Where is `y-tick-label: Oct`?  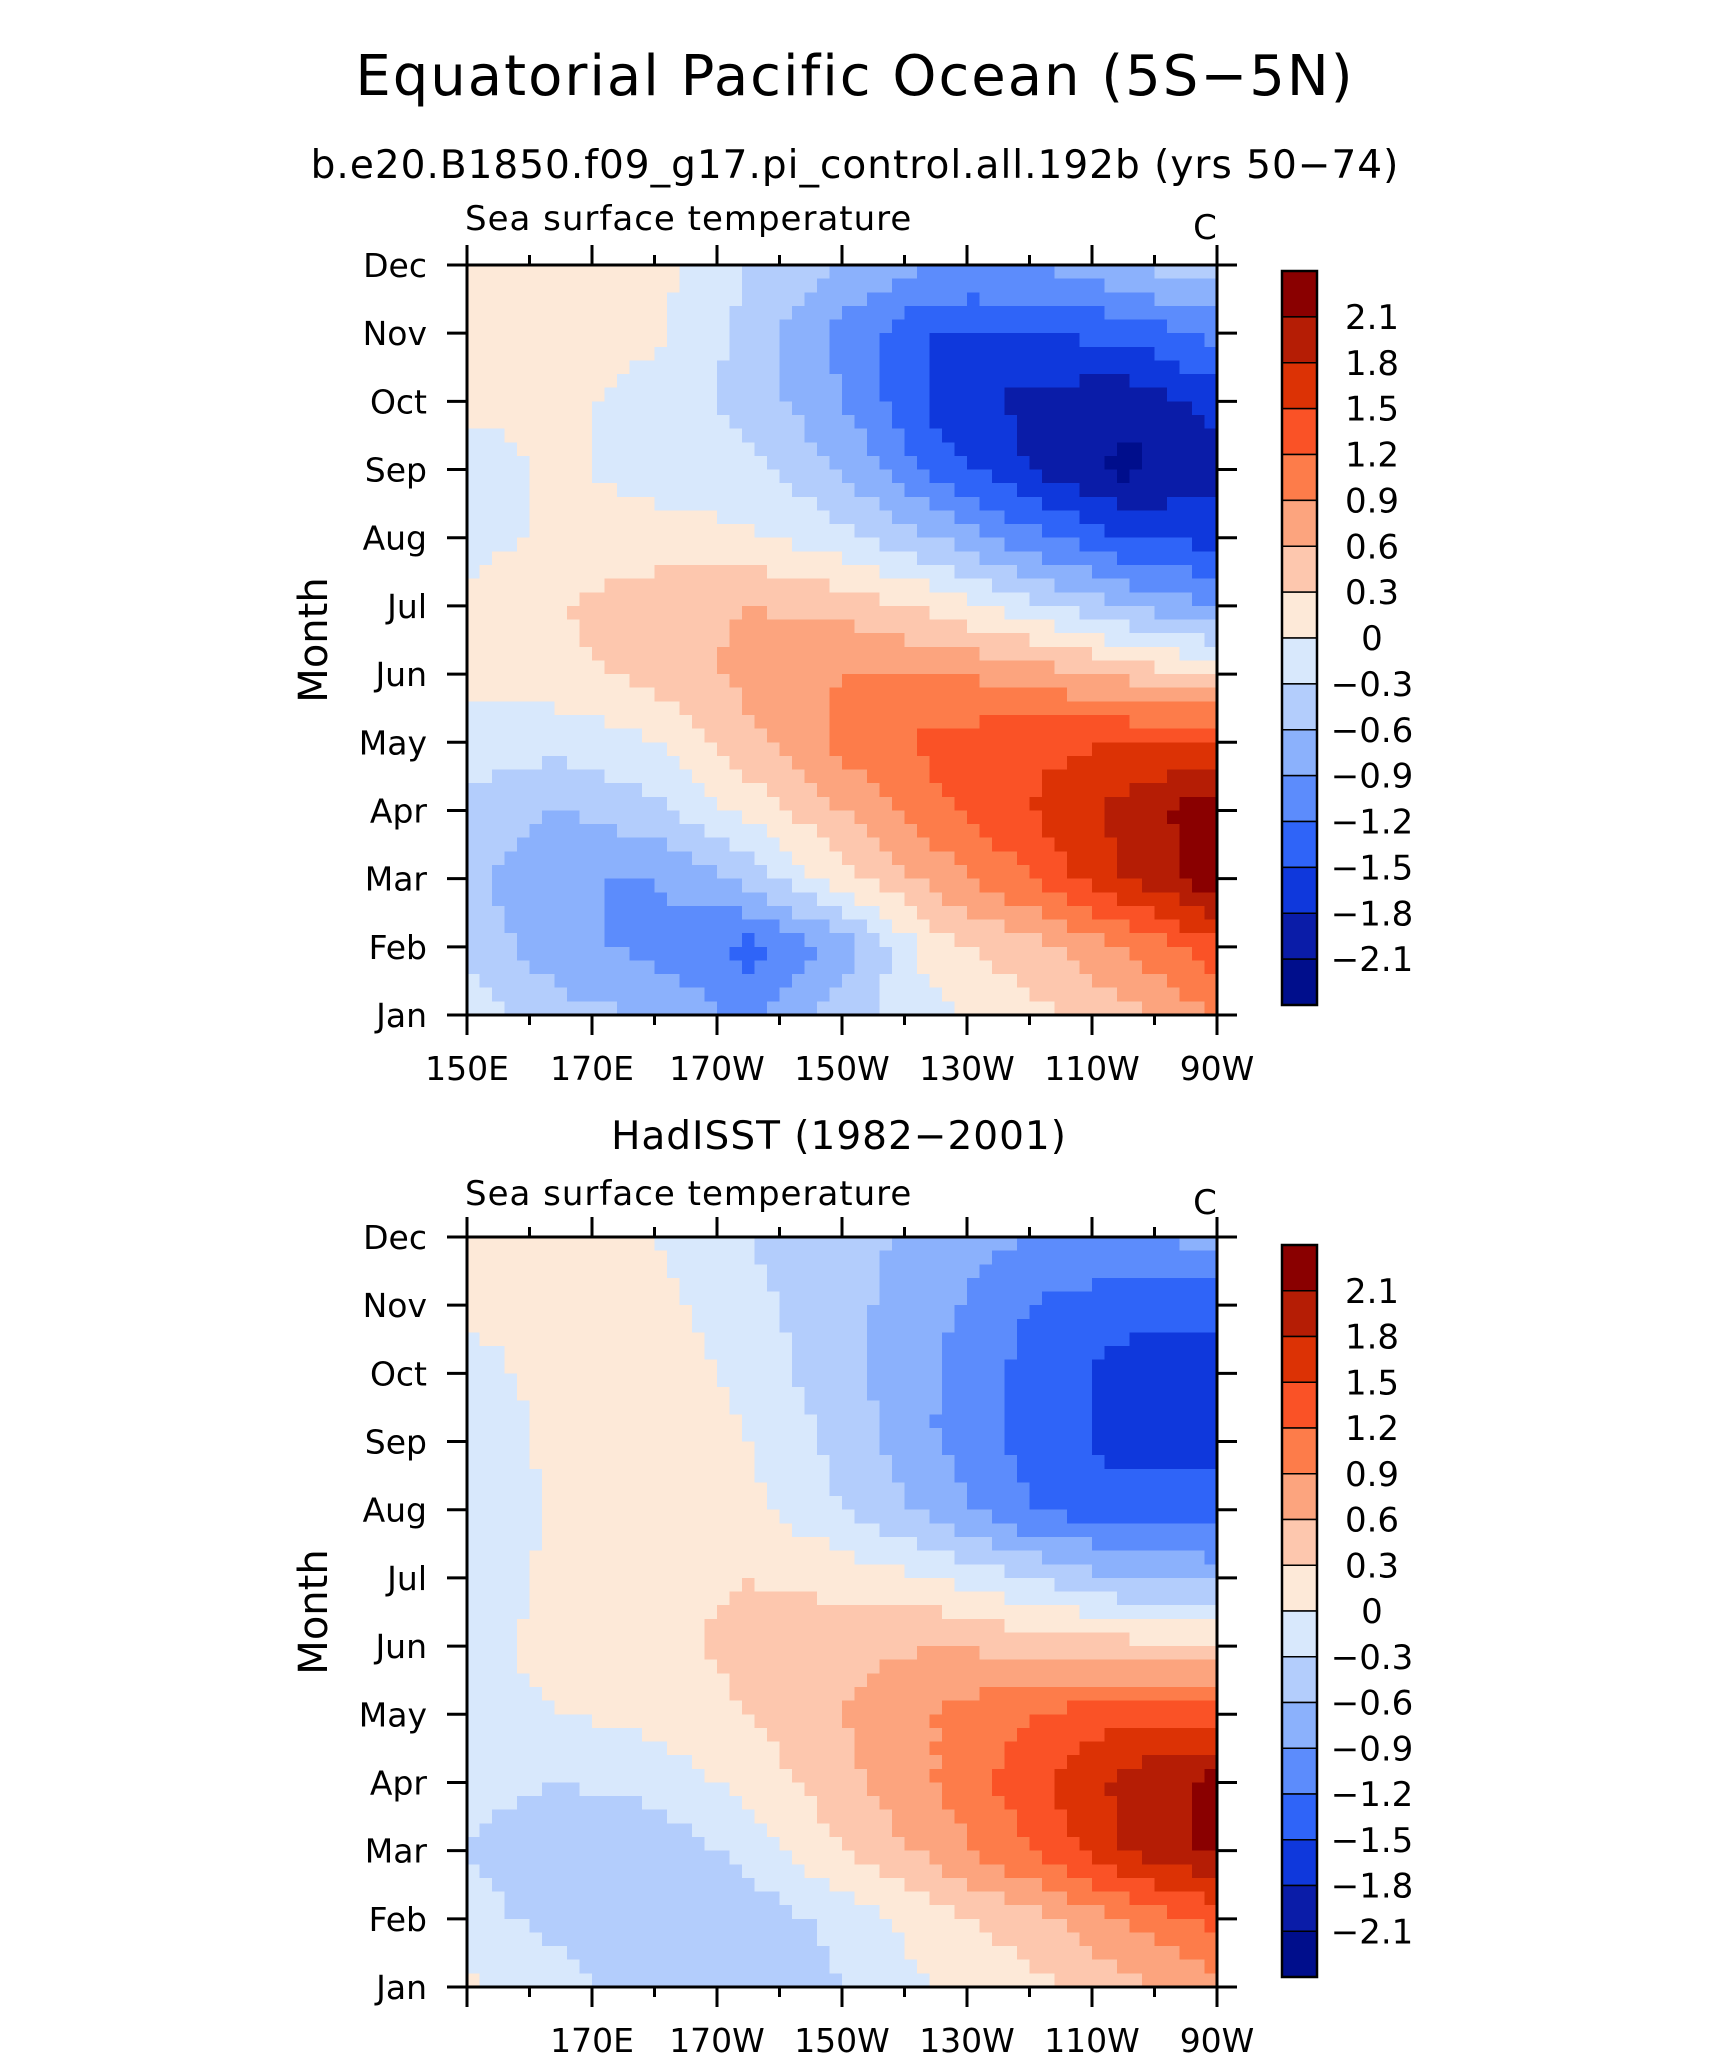
y-tick-label: Oct is located at coordinates (398, 401).